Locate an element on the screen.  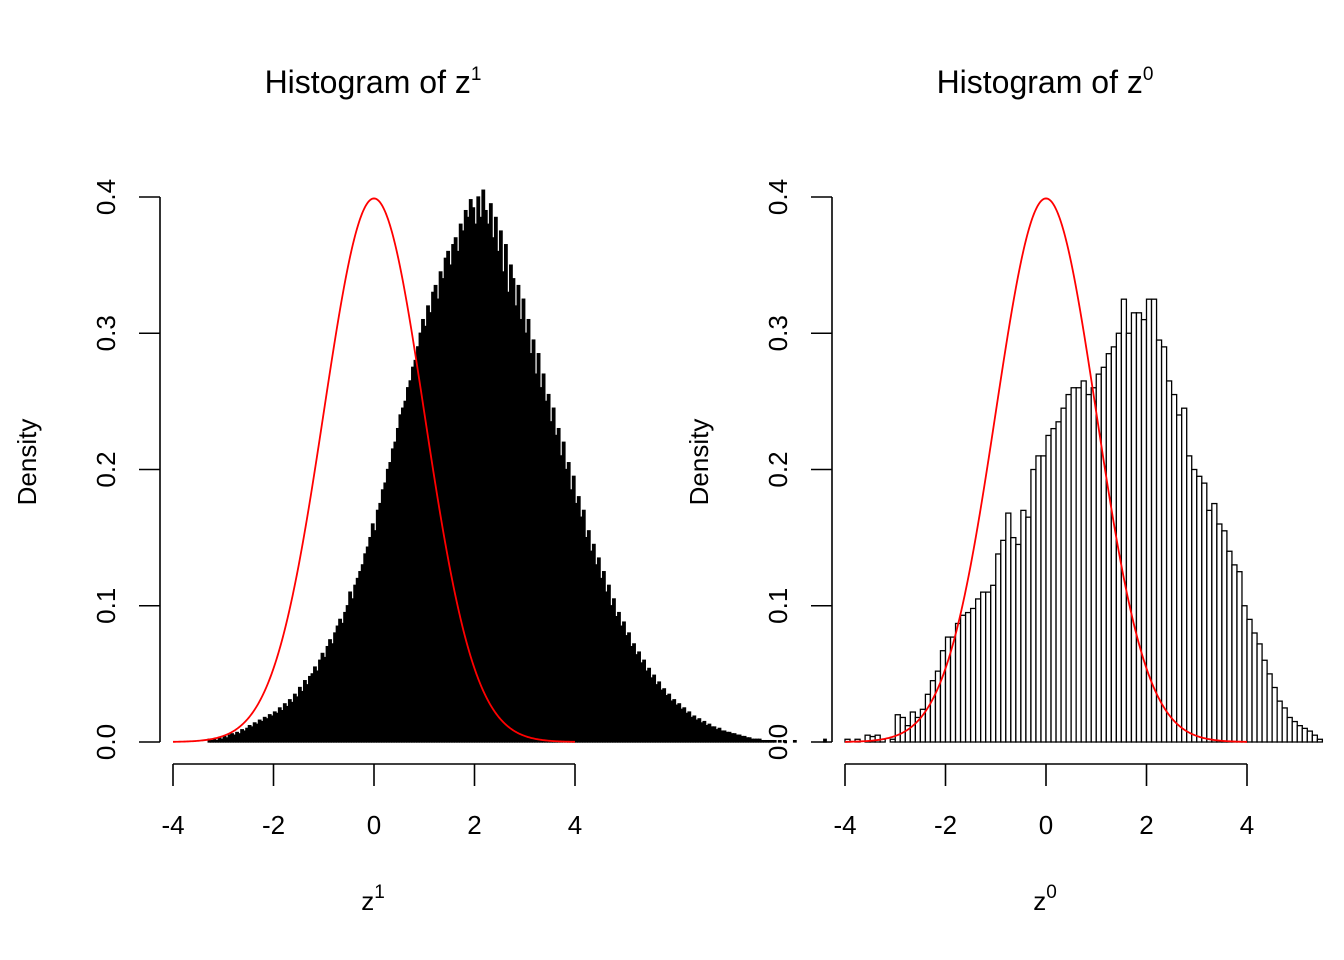
y-axis-label-left: Density is located at coordinates (27, 462).